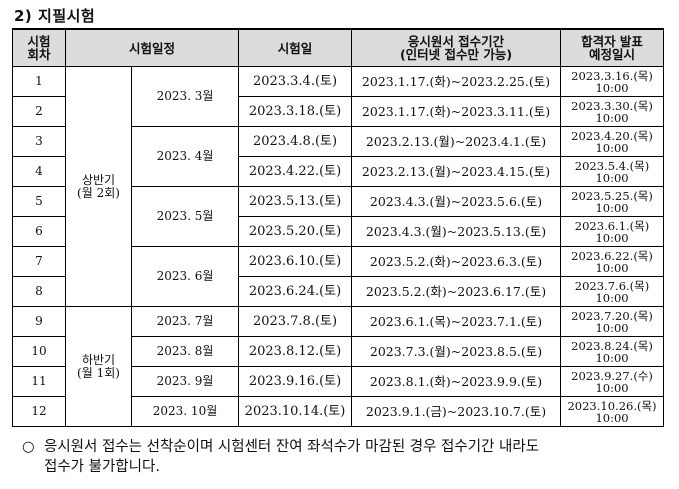 This screenshot has width=679, height=489. Describe the element at coordinates (185, 96) in the screenshot. I see `month-cell: 2023. 3월` at that location.